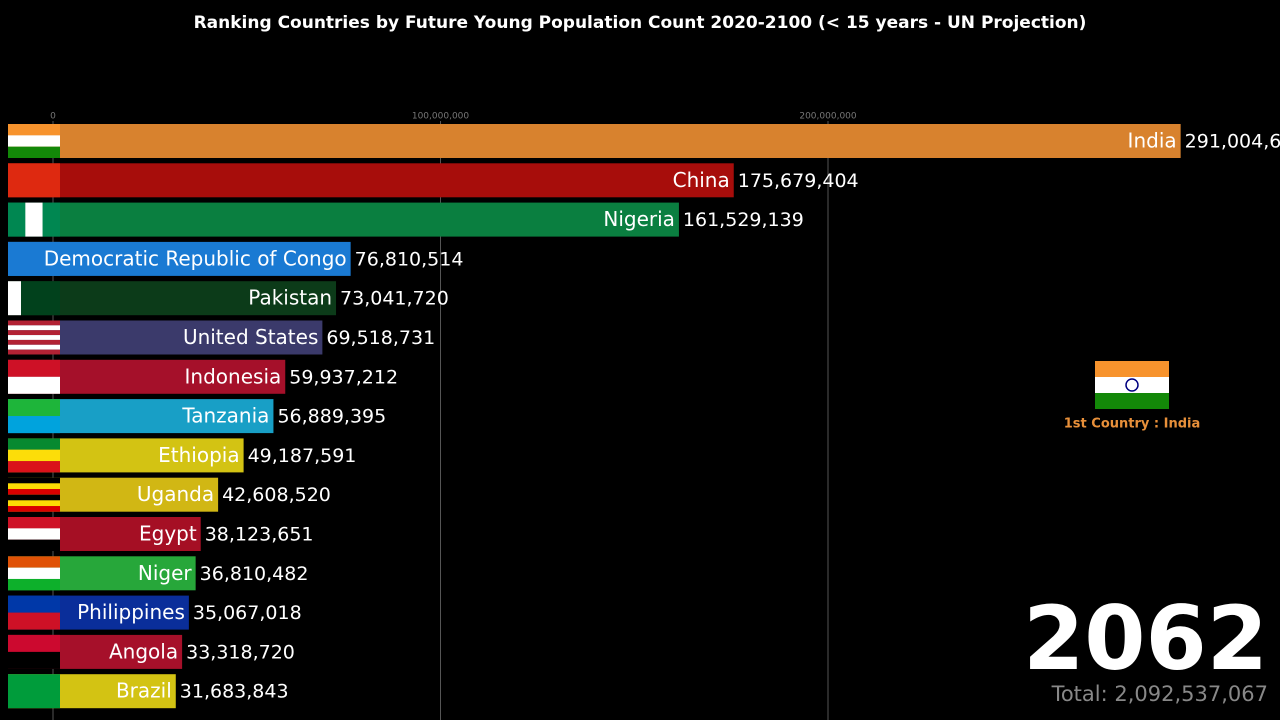 The image size is (1280, 720). I want to click on category-label: Pakistan, so click(290, 298).